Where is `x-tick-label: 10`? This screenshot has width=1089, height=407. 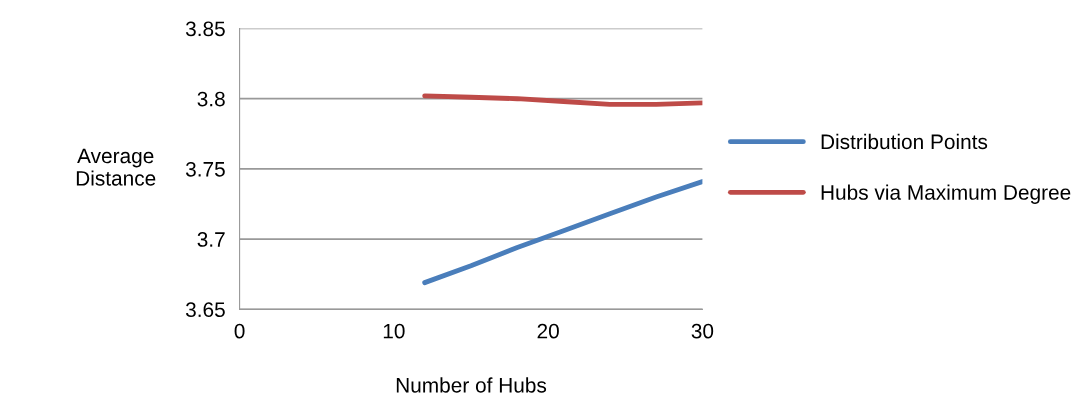
x-tick-label: 10 is located at coordinates (394, 331).